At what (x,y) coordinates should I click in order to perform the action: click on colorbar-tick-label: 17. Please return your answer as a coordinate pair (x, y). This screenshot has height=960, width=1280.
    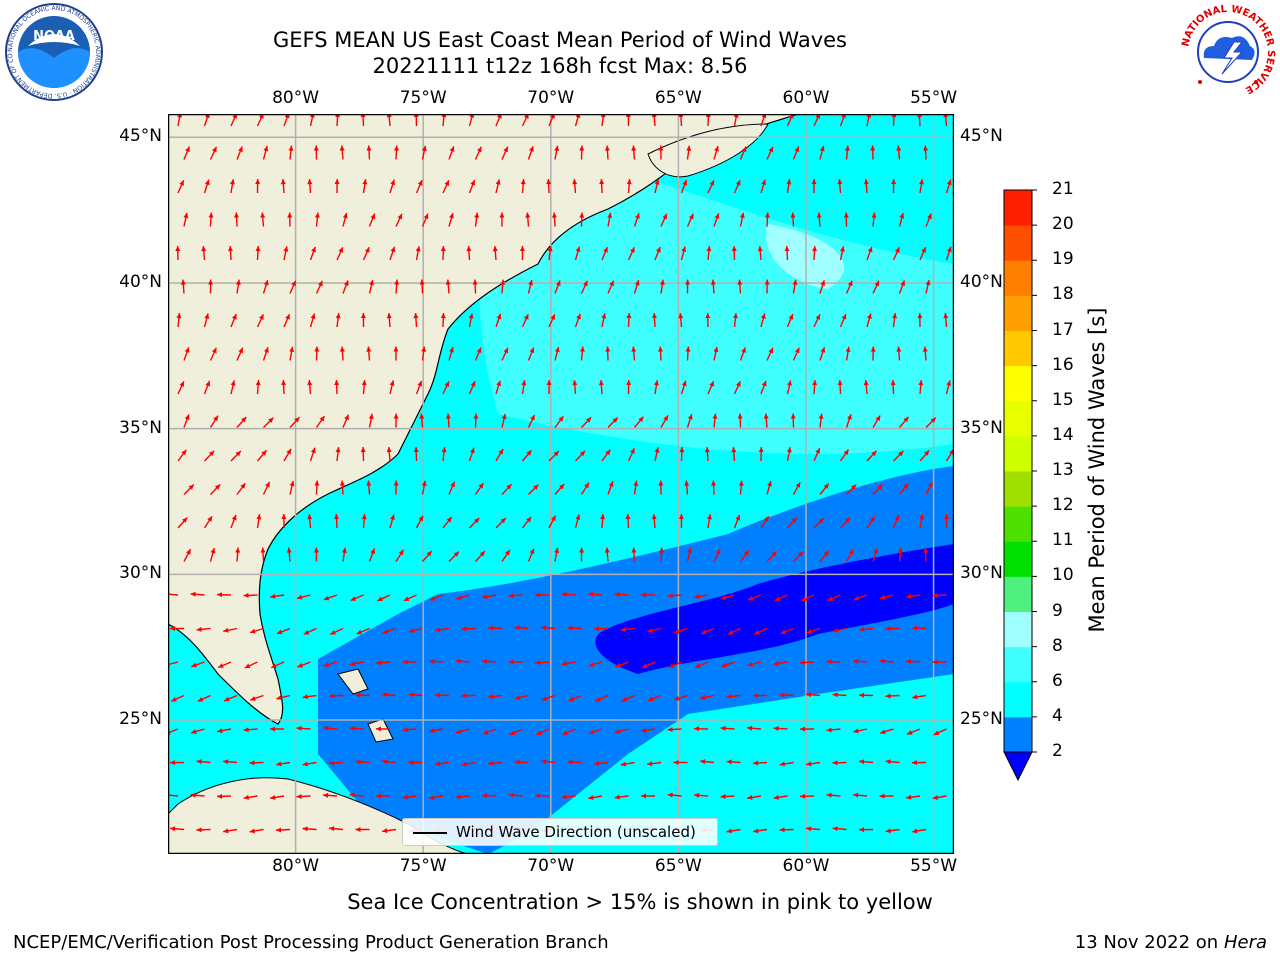
    Looking at the image, I should click on (1063, 329).